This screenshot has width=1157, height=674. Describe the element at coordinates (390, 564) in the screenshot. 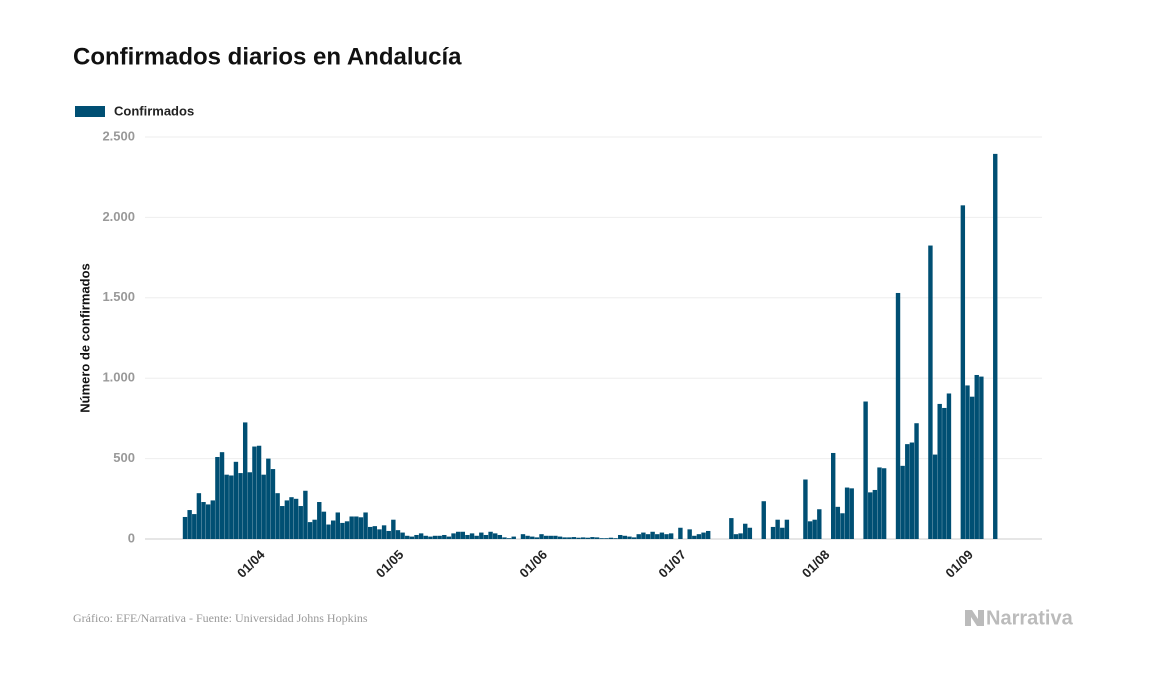

I see `x-tick-label: 01/05` at that location.